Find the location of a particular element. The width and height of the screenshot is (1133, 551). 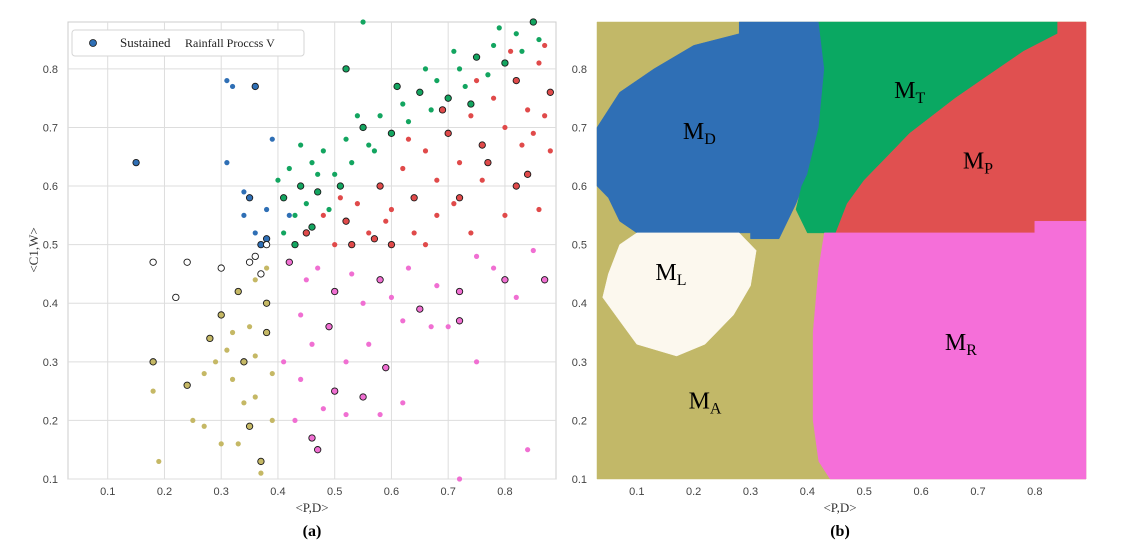

panel-label-a: (a) is located at coordinates (312, 531).